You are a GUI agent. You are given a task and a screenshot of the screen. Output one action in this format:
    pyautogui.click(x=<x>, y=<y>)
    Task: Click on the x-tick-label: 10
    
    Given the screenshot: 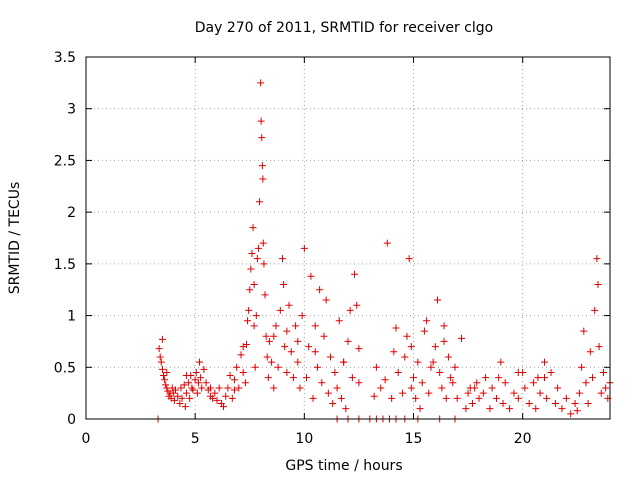 What is the action you would take?
    pyautogui.click(x=304, y=439)
    